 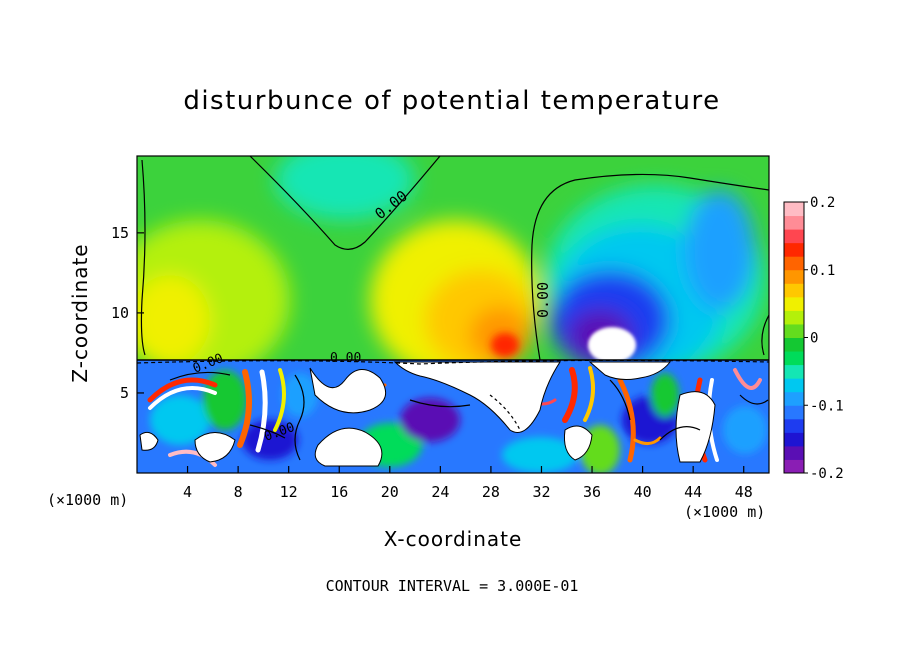 What do you see at coordinates (440, 492) in the screenshot?
I see `x-tick-label: 24` at bounding box center [440, 492].